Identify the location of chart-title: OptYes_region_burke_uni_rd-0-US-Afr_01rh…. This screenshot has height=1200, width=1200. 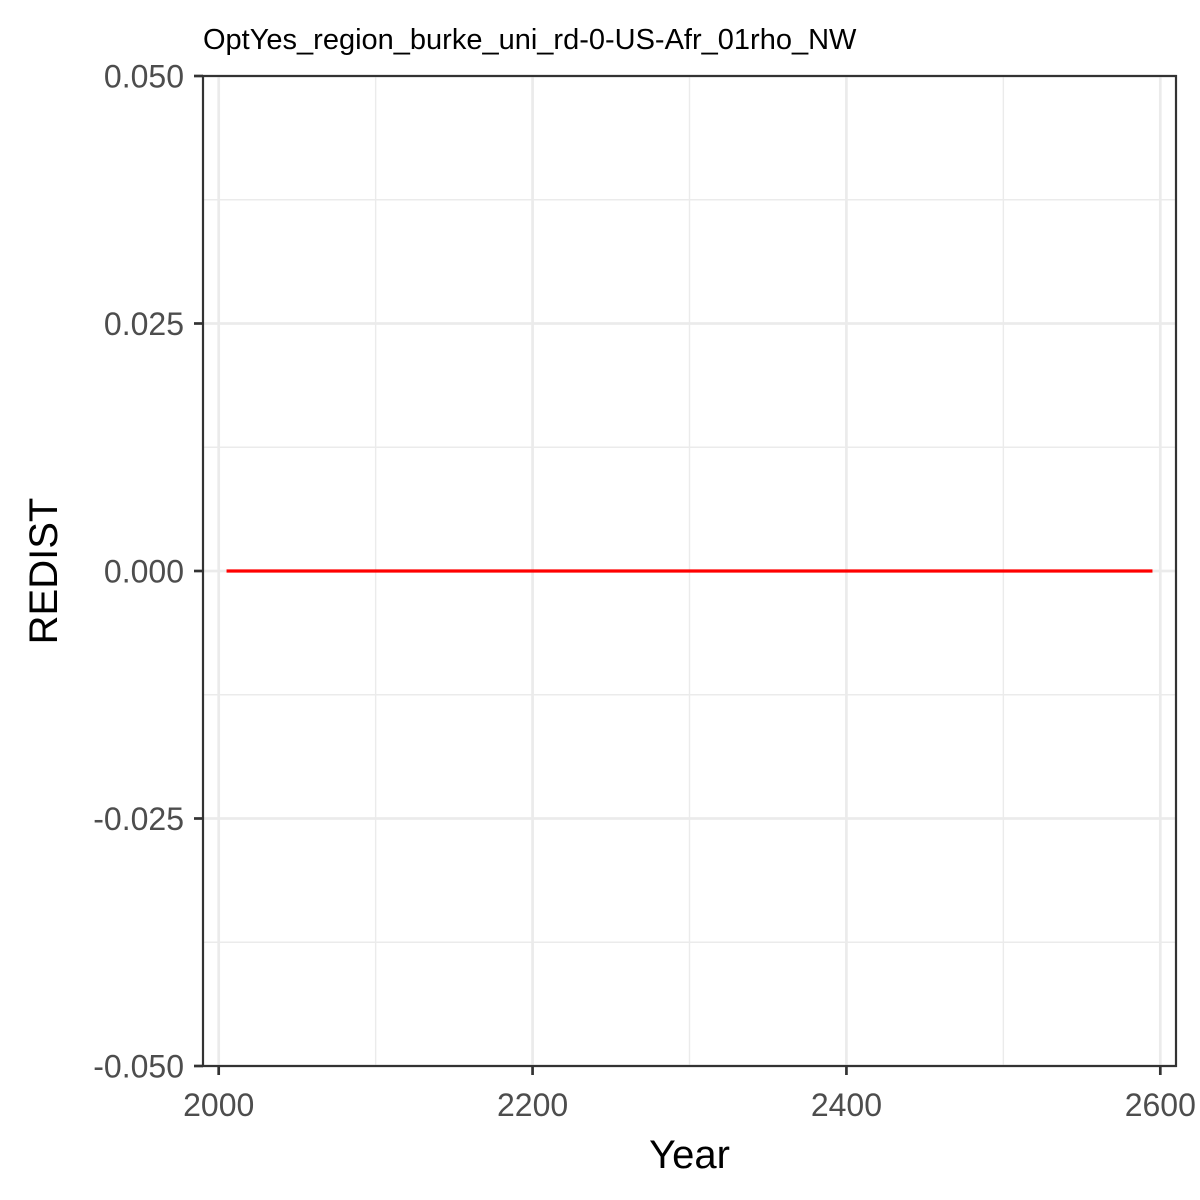
(530, 40).